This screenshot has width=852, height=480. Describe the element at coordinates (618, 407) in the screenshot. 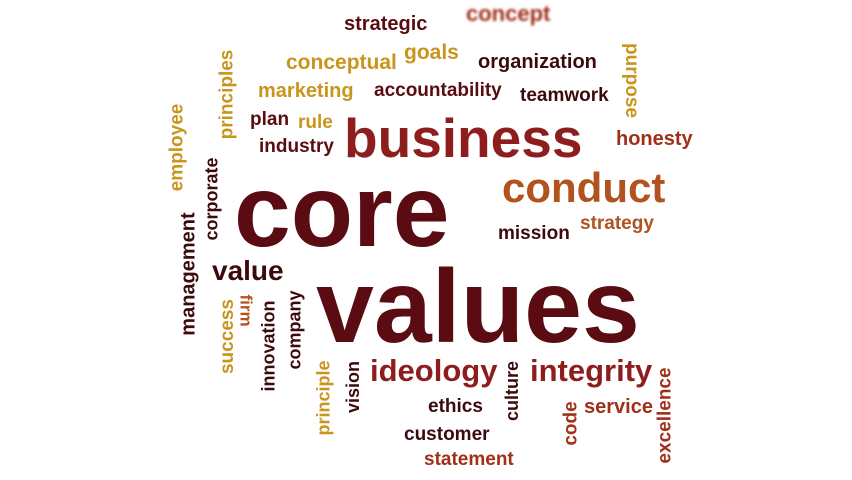

I see `word-service: service` at that location.